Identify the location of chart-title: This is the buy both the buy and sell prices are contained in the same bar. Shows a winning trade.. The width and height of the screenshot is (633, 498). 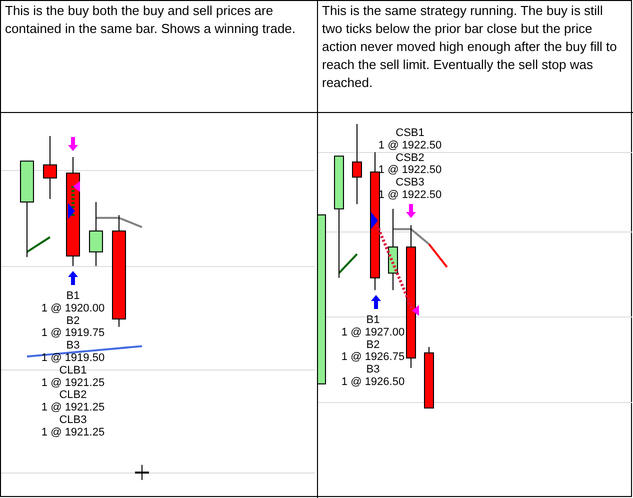
(150, 20).